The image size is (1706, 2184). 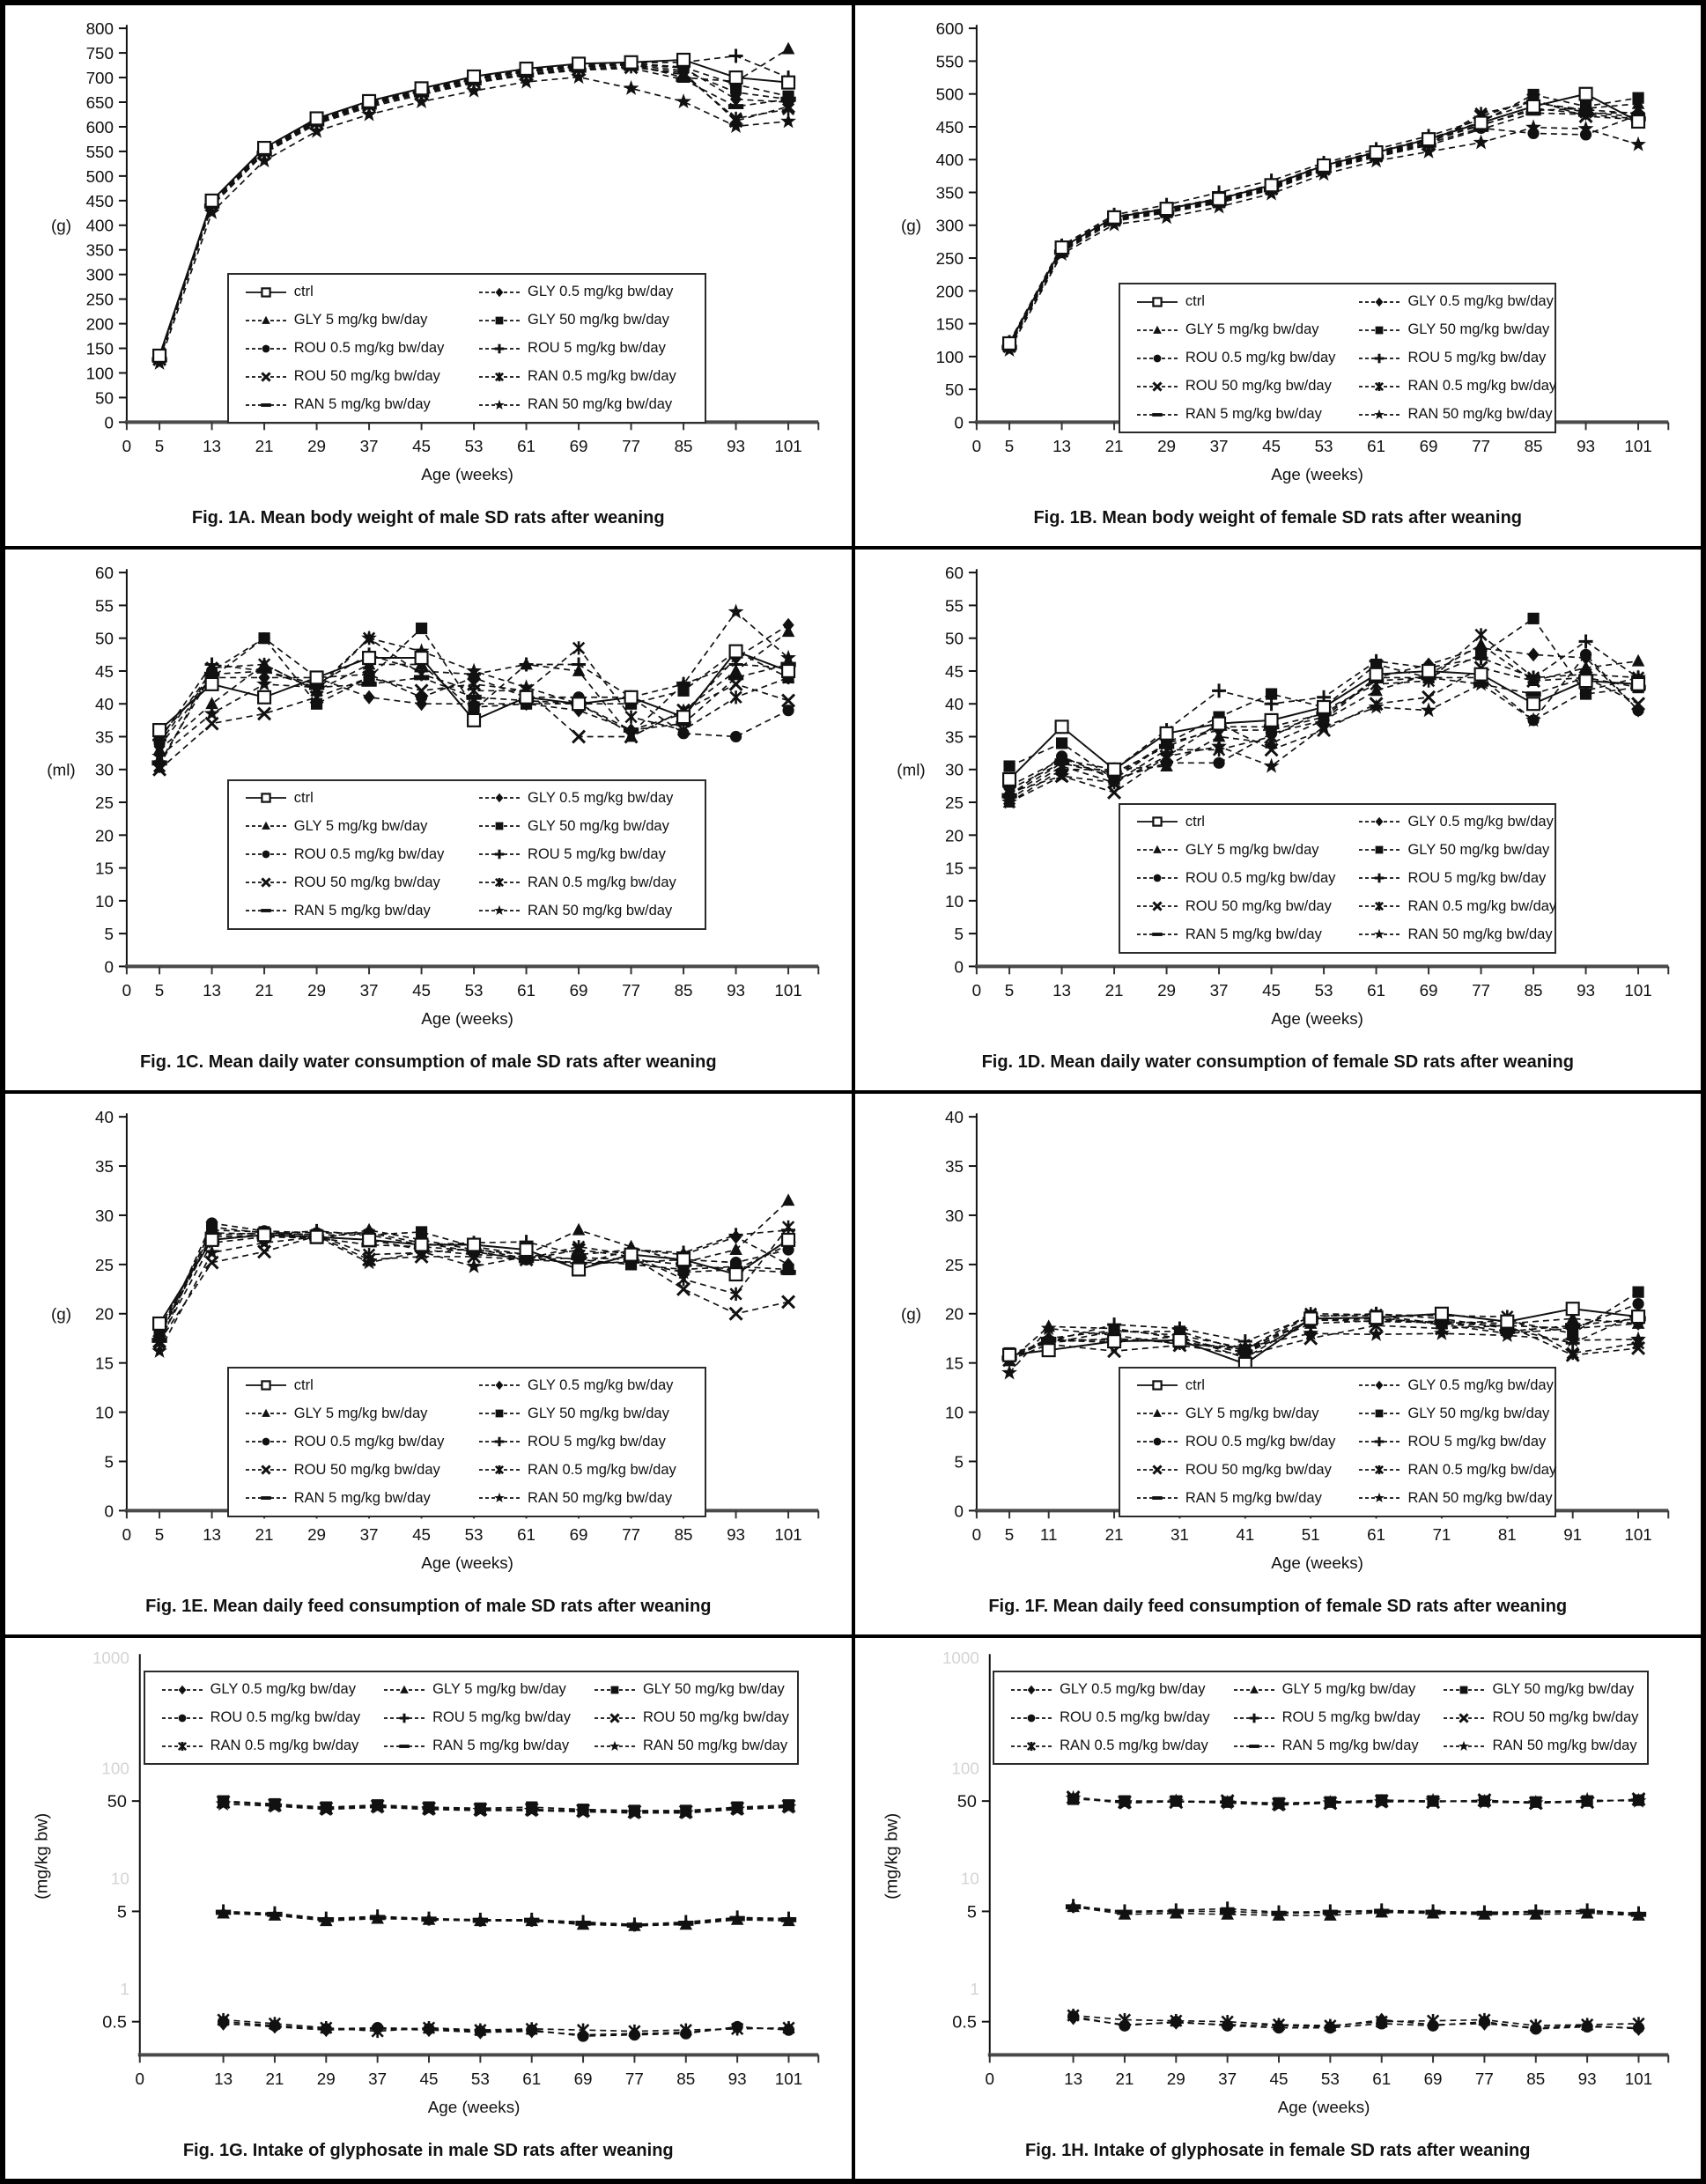 I want to click on legend-item: ROU 5 mg/kg bw/day, so click(x=584, y=348).